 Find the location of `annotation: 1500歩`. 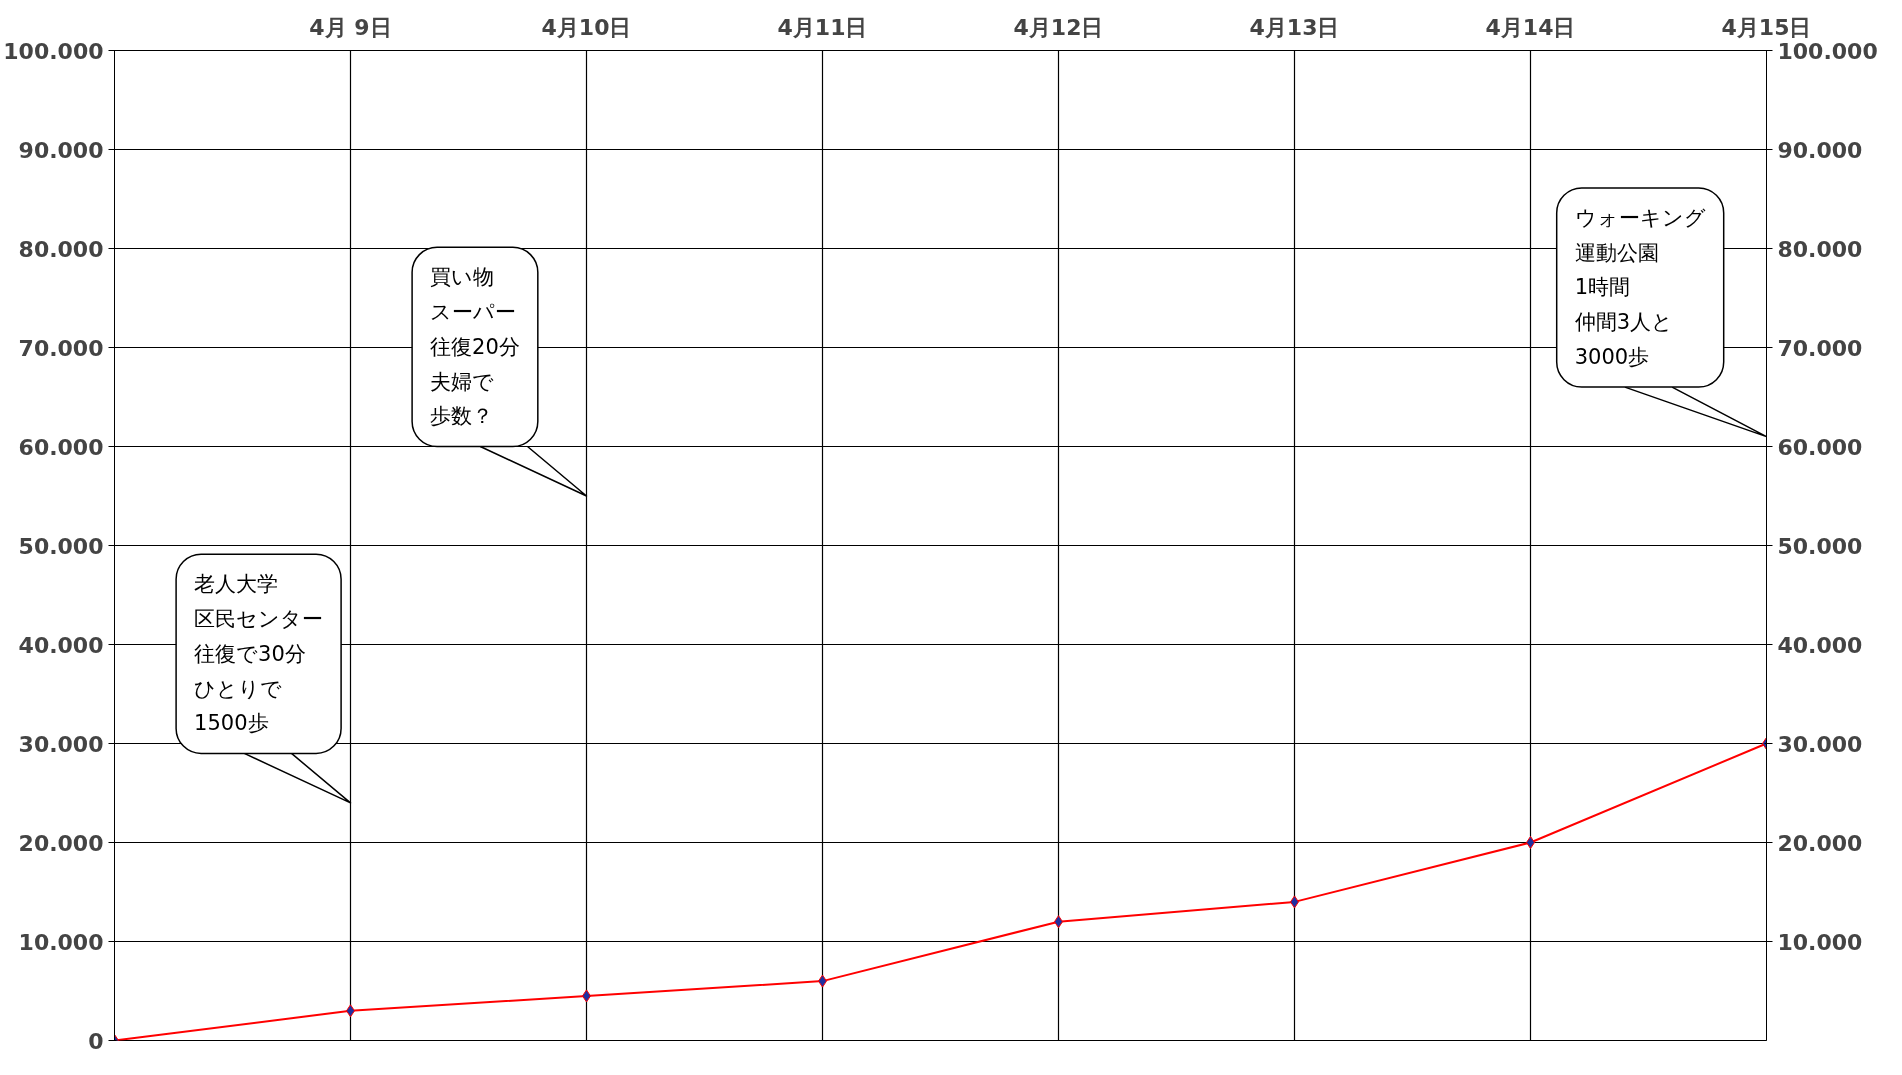

annotation: 1500歩 is located at coordinates (231, 723).